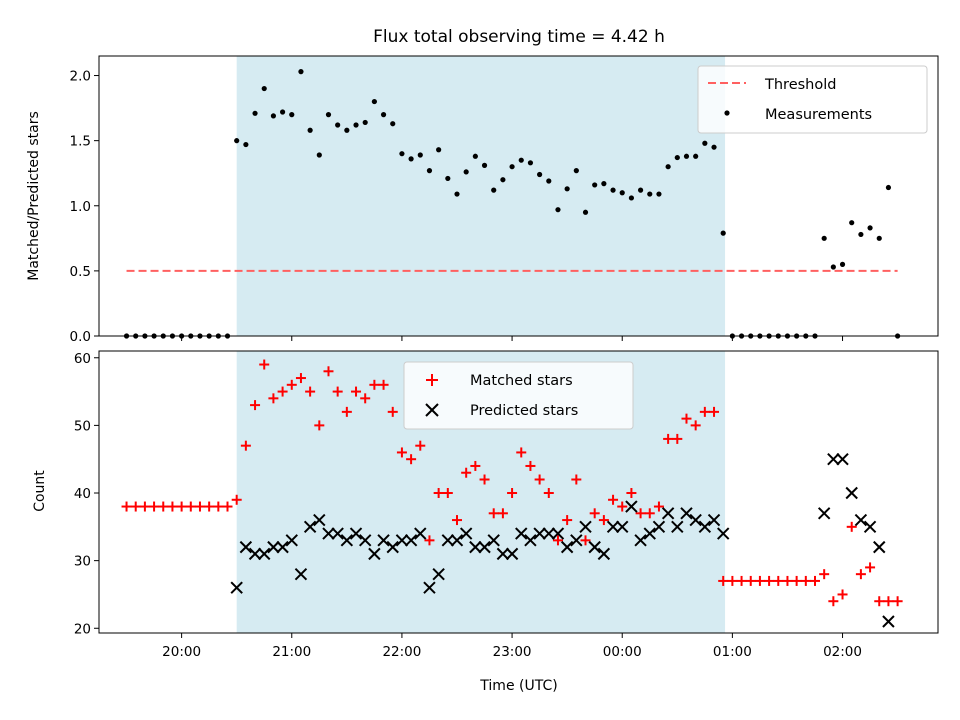 This screenshot has width=960, height=720. I want to click on bottom-legend-box, so click(518, 395).